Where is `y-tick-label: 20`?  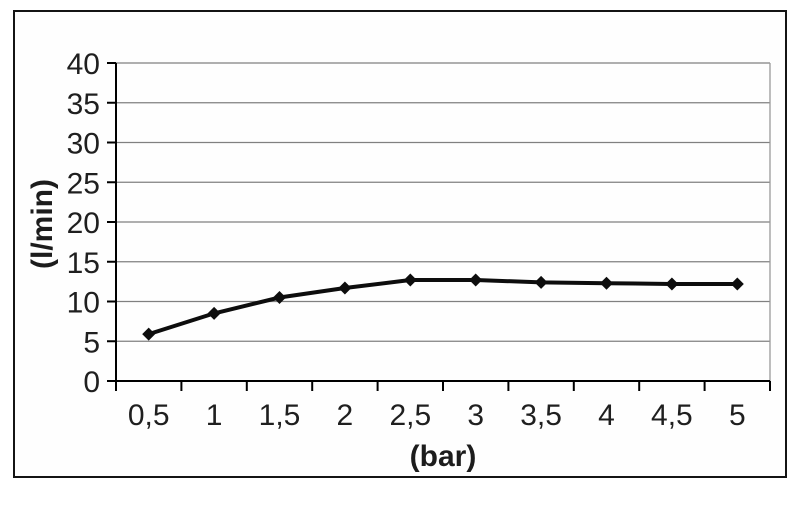
y-tick-label: 20 is located at coordinates (83, 223).